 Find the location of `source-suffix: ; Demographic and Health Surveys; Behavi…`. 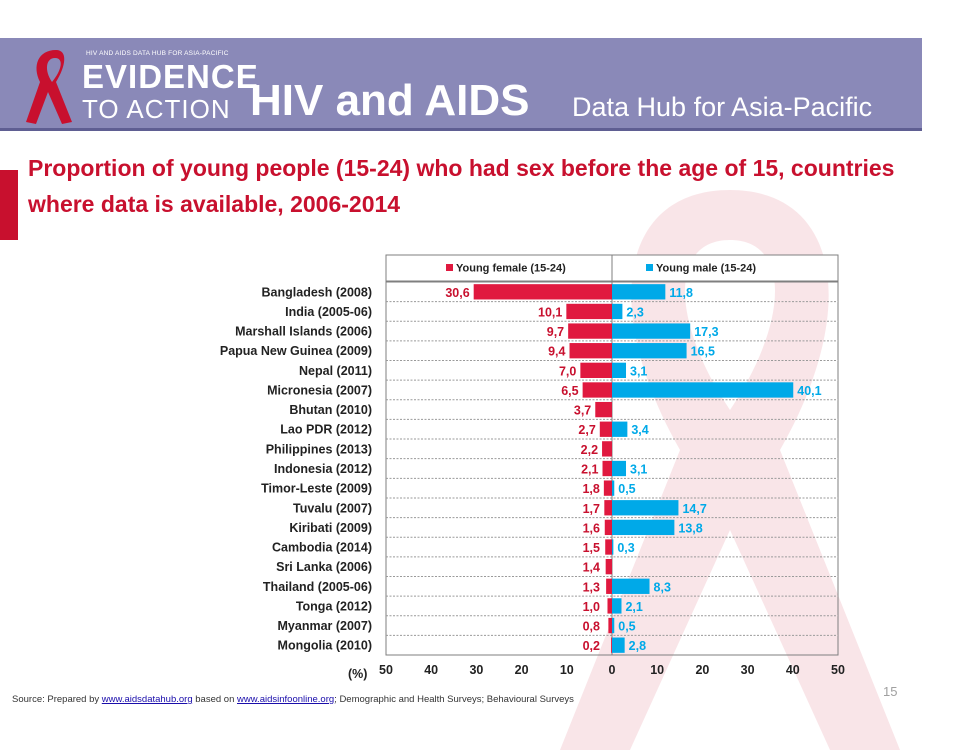

source-suffix: ; Demographic and Health Surveys; Behavi… is located at coordinates (454, 699).